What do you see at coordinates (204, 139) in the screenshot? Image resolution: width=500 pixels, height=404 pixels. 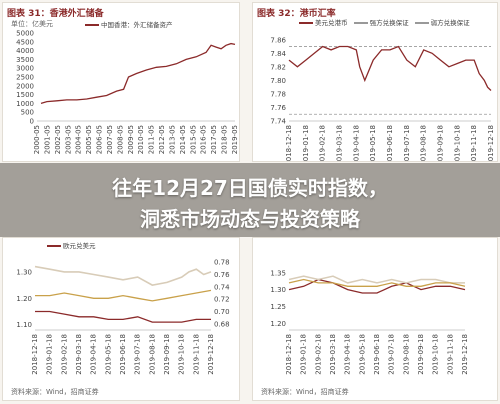 I see `x-tick-label: 2016-05` at bounding box center [204, 139].